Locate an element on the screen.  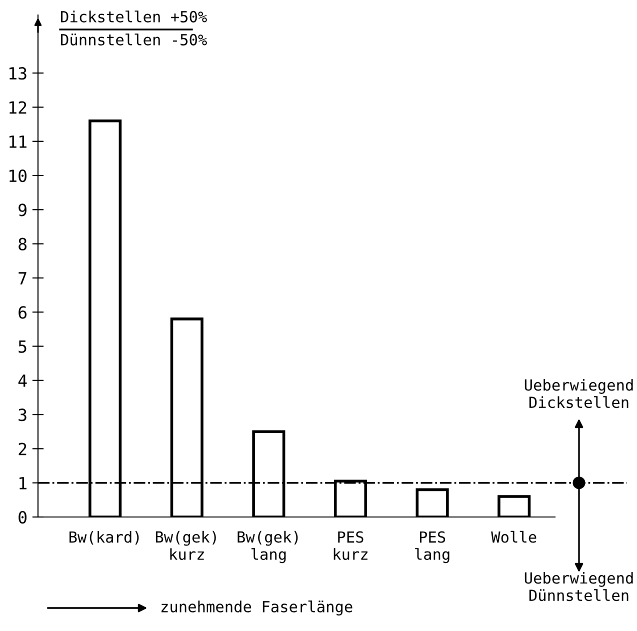
y-tick-label: 13 is located at coordinates (18, 73).